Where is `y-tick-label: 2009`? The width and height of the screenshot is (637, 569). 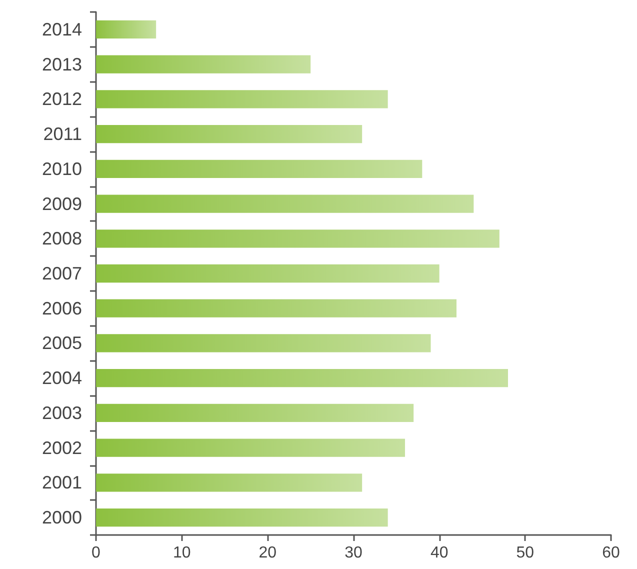
y-tick-label: 2009 is located at coordinates (62, 204).